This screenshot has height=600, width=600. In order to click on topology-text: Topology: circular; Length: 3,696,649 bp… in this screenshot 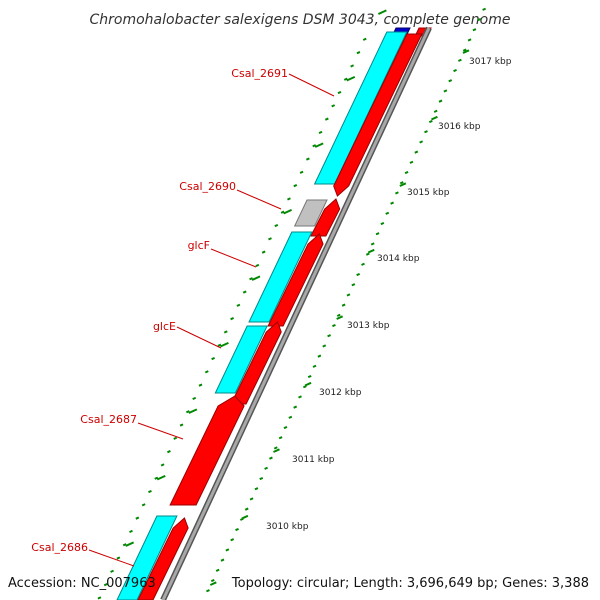, I will do `click(410, 583)`.